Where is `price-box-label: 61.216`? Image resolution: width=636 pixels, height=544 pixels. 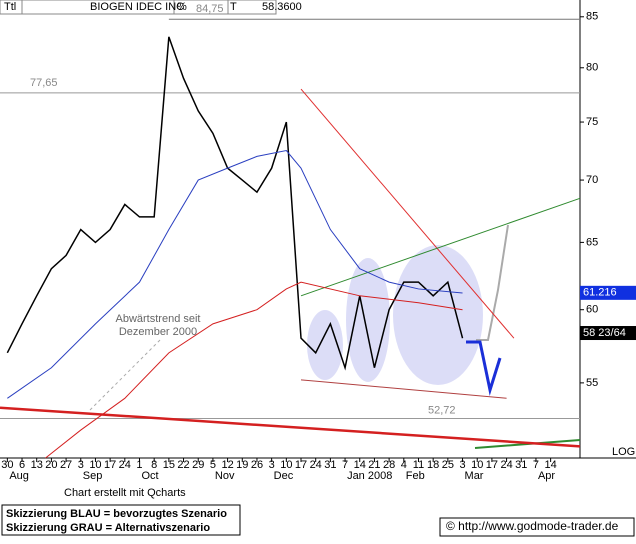
price-box-label: 61.216 is located at coordinates (600, 293).